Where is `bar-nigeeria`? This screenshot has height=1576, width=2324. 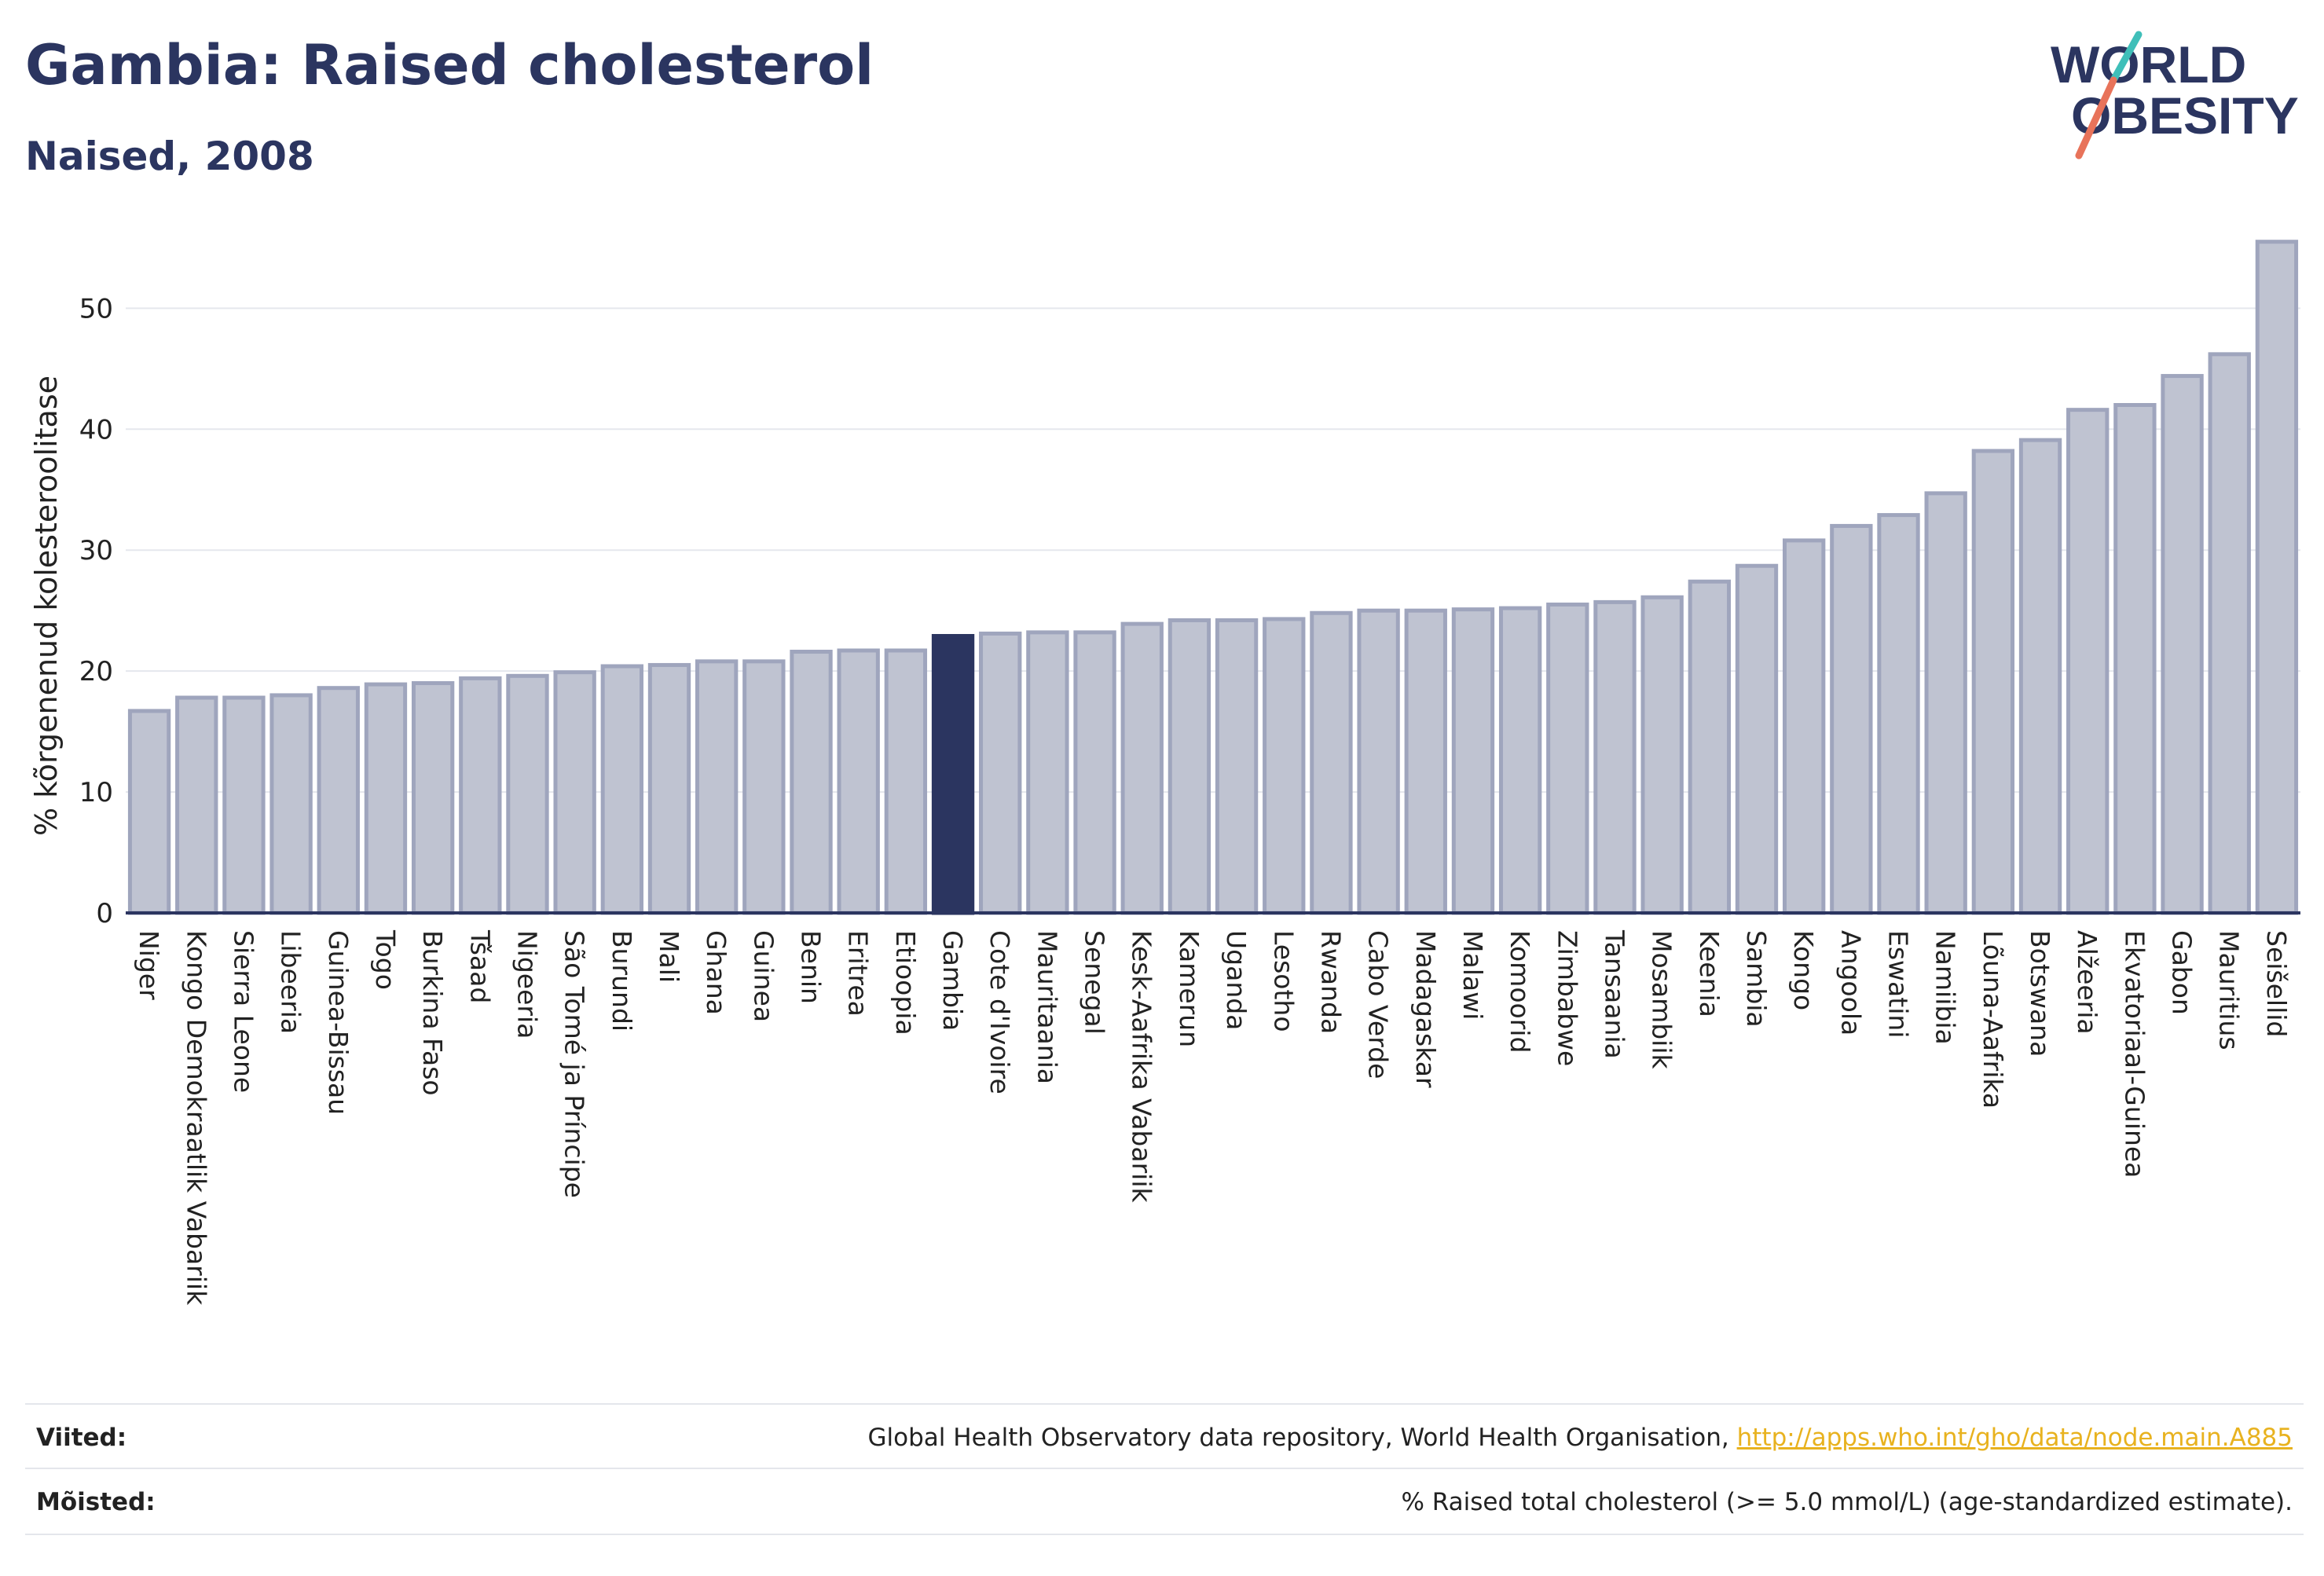 bar-nigeeria is located at coordinates (527, 794).